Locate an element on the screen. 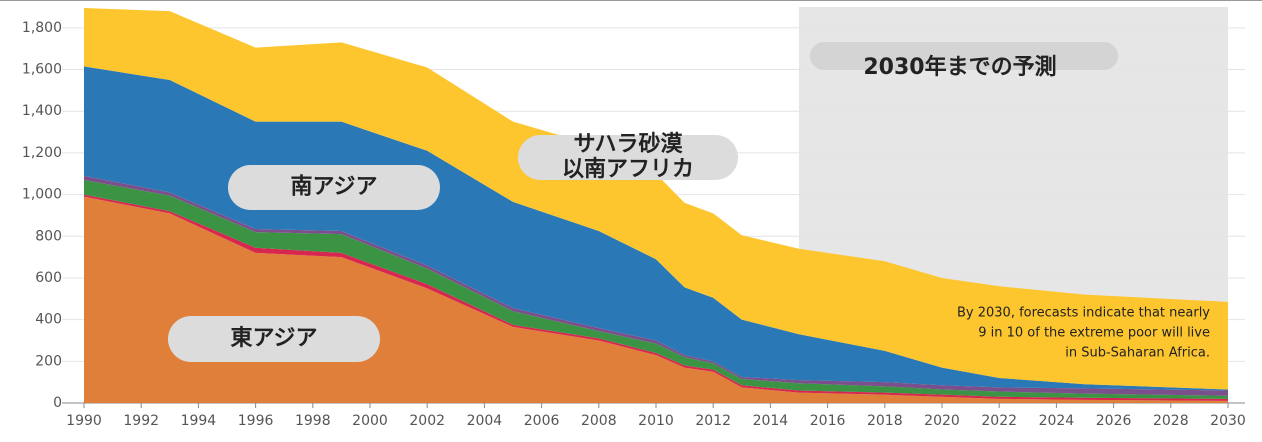 The height and width of the screenshot is (442, 1262). region-label: 以南アフリカ is located at coordinates (628, 169).